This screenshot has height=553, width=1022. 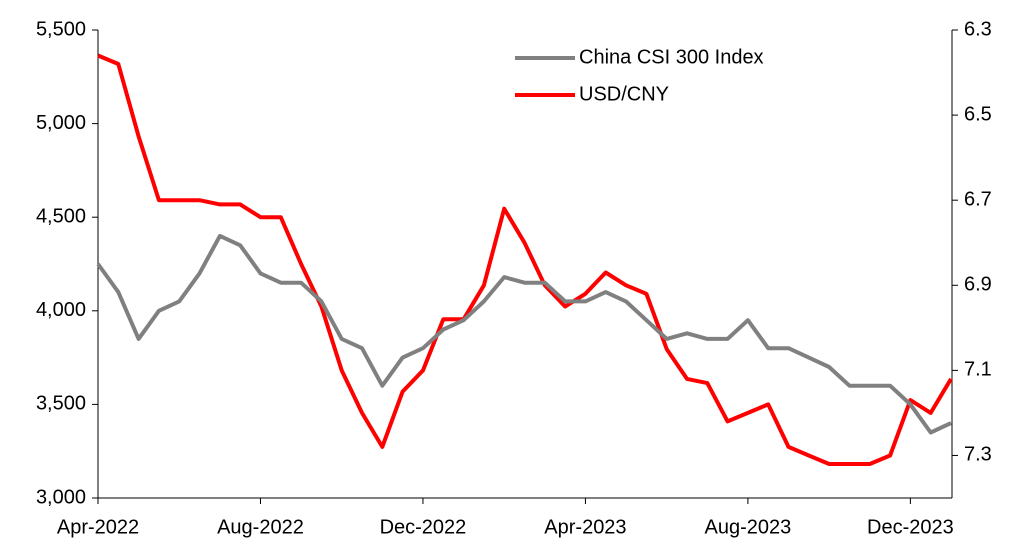 I want to click on y-tick-label: 5,500, so click(x=61, y=29).